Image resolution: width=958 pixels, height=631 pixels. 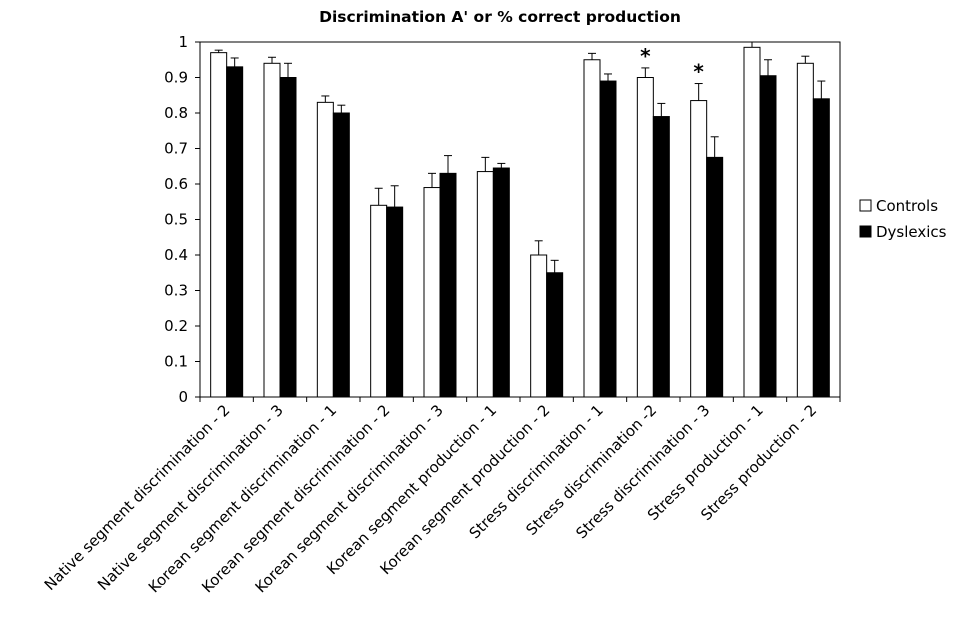 What do you see at coordinates (176, 149) in the screenshot?
I see `y-tick-label: 0.7` at bounding box center [176, 149].